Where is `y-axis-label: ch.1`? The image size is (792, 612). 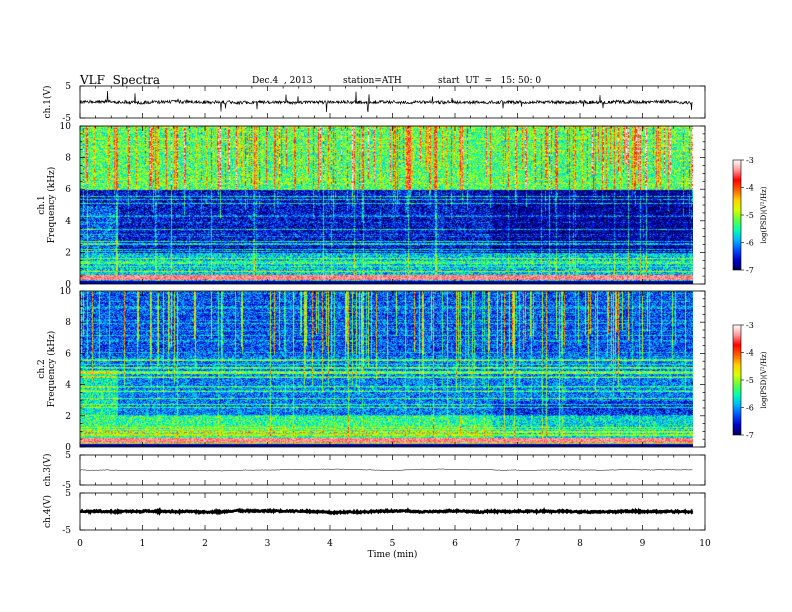 y-axis-label: ch.1 is located at coordinates (42, 204).